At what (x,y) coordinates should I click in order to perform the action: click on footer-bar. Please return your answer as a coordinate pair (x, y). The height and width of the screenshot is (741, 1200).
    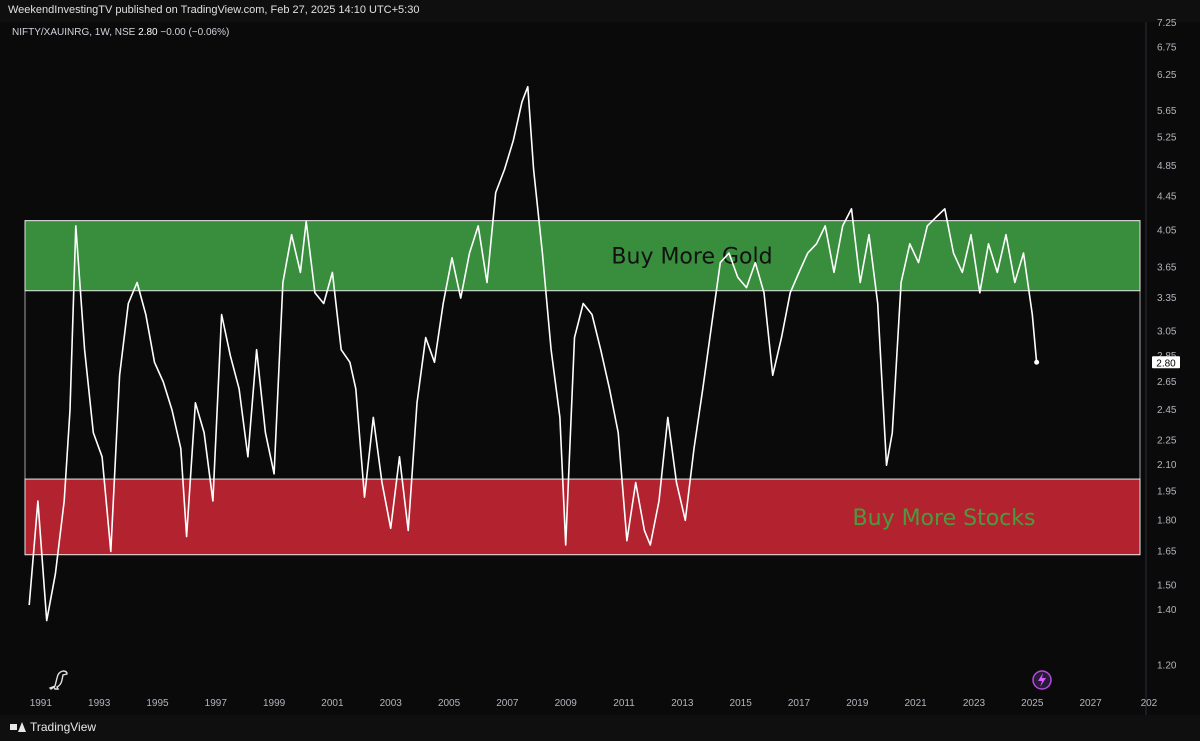
    Looking at the image, I should click on (600, 728).